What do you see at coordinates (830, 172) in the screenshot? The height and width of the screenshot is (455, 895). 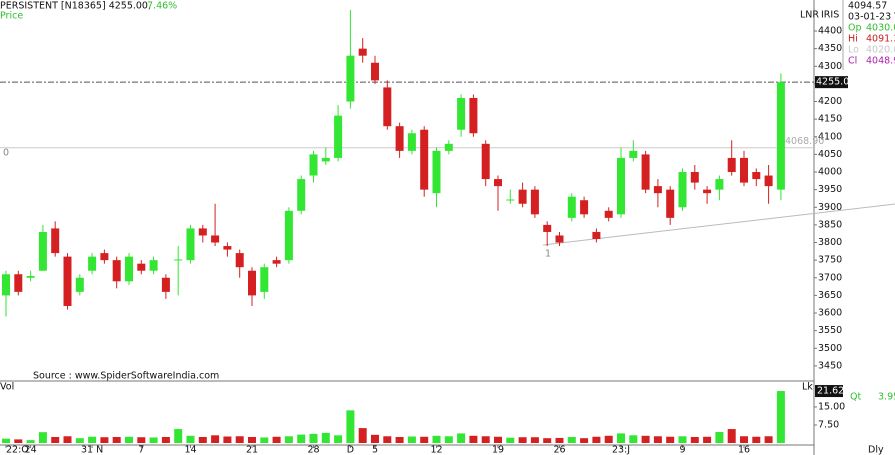 I see `y-tick-label: 4000` at bounding box center [830, 172].